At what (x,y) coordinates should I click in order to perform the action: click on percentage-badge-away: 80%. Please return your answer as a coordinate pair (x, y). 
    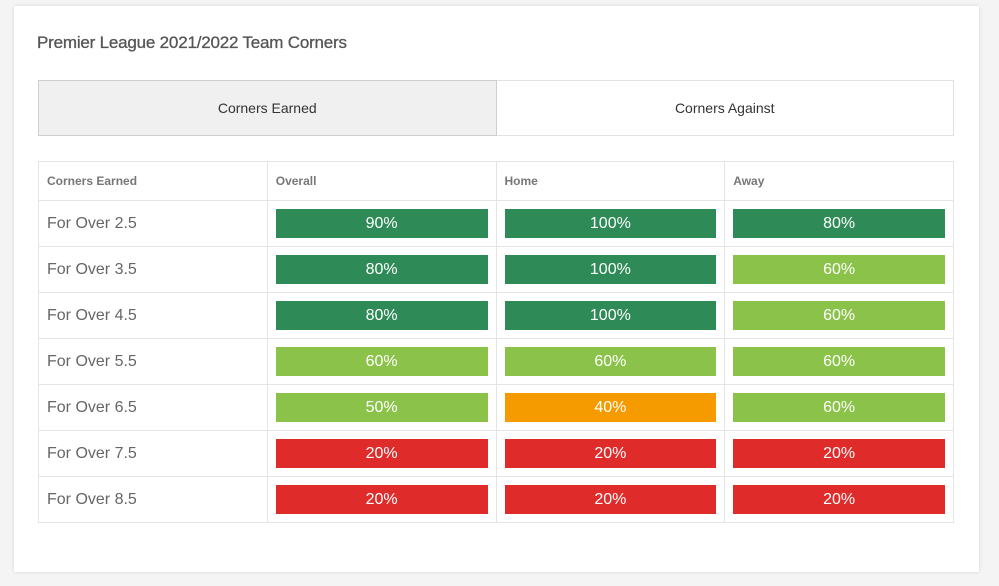
    Looking at the image, I should click on (839, 223).